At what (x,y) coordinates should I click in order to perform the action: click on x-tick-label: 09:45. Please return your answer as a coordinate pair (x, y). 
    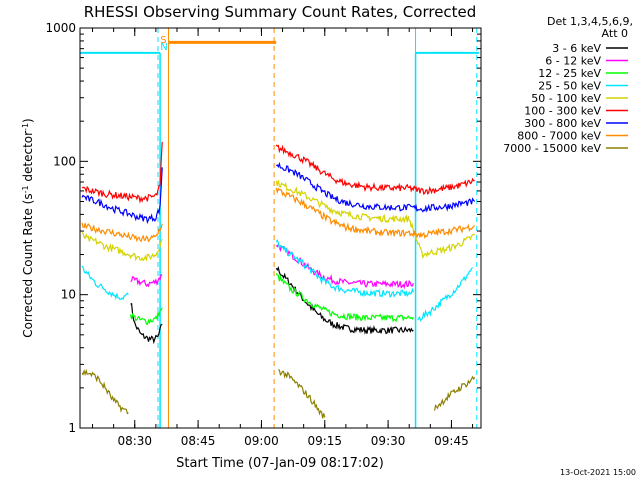
    Looking at the image, I should click on (451, 441).